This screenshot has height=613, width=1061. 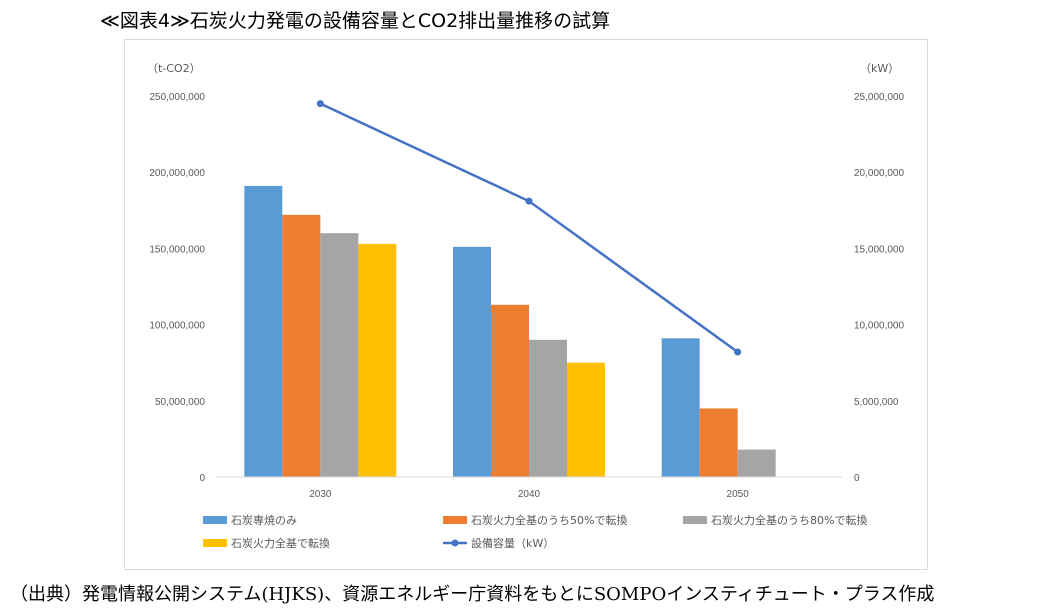 What do you see at coordinates (455, 543) in the screenshot?
I see `legend-marker` at bounding box center [455, 543].